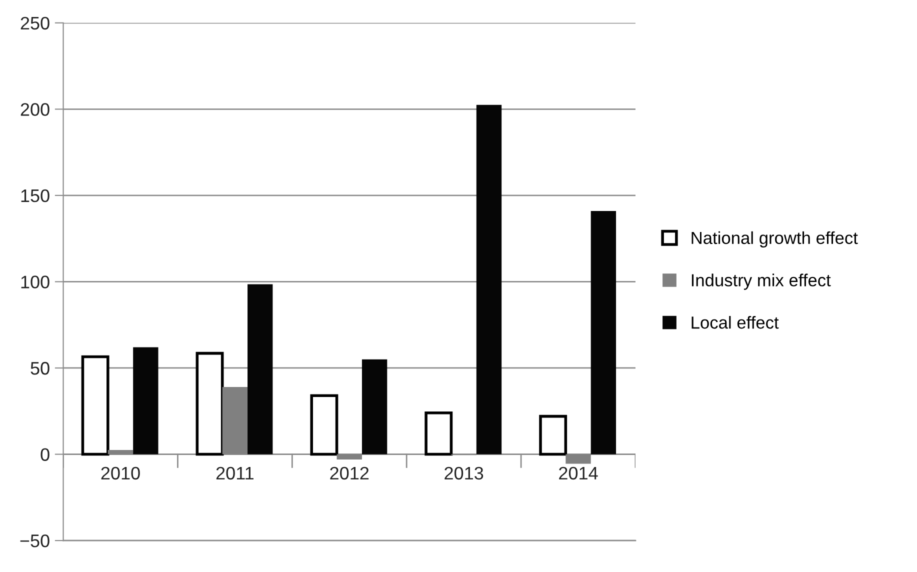 The width and height of the screenshot is (917, 572). Describe the element at coordinates (349, 473) in the screenshot. I see `x-tick-label: 2012` at that location.